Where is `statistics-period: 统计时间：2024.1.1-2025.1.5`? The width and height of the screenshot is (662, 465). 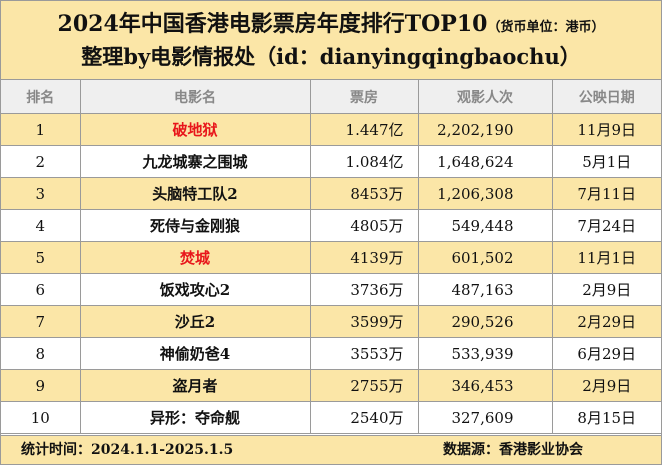 statistics-period: 统计时间：2024.1.1-2025.1.5 is located at coordinates (127, 450).